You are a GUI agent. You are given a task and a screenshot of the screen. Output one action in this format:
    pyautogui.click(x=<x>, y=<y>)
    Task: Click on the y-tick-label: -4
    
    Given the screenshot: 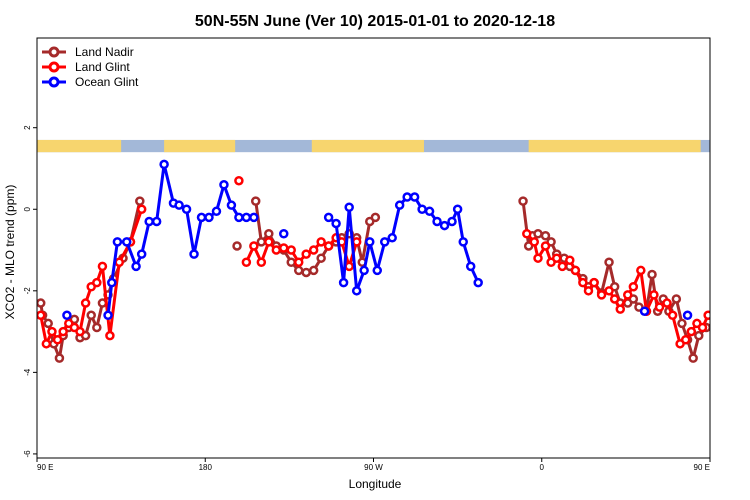 What is the action you would take?
    pyautogui.click(x=27, y=372)
    